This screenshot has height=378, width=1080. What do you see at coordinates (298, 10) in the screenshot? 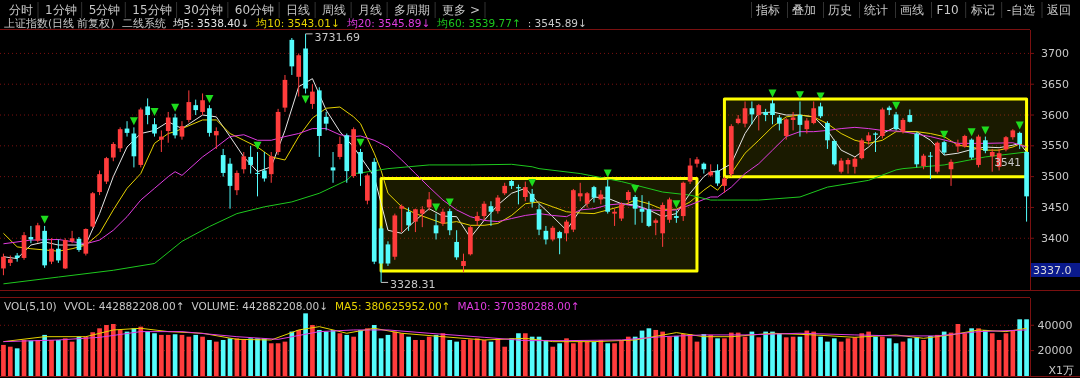
I see `text: 日线` at bounding box center [298, 10].